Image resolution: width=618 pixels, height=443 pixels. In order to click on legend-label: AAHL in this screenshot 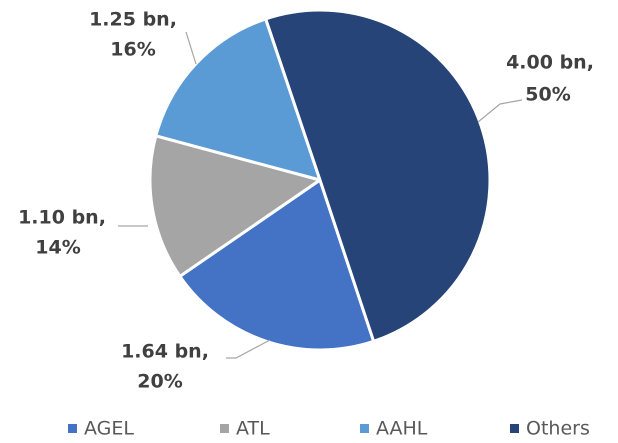, I will do `click(402, 429)`.